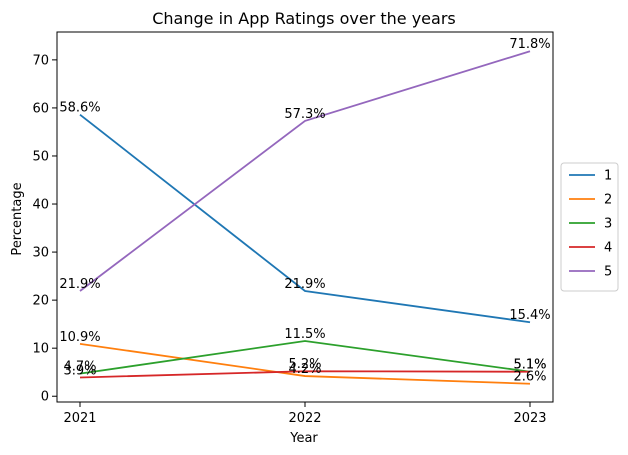  What do you see at coordinates (40, 205) in the screenshot?
I see `y-tick-label-40: 40` at bounding box center [40, 205].